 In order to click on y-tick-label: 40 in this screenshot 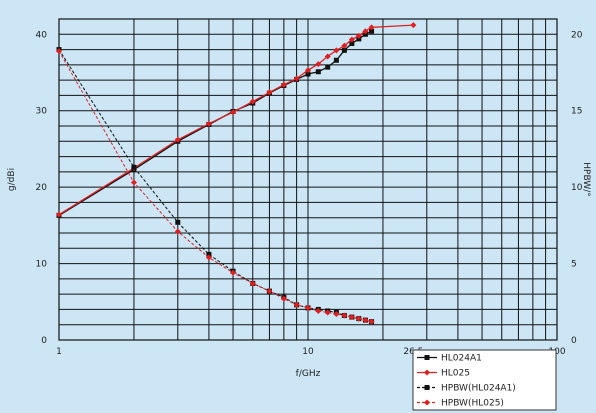, I will do `click(42, 35)`.